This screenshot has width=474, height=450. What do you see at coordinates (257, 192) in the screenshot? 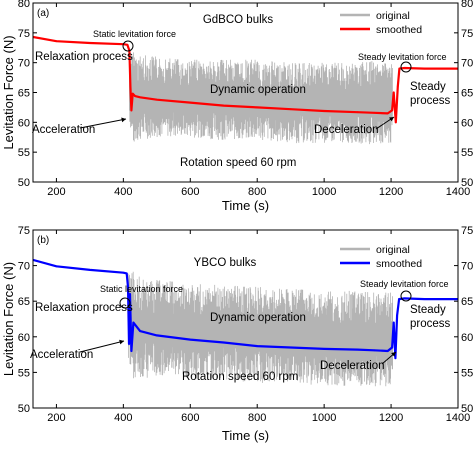
I see `x-tick-label: 800` at bounding box center [257, 192].